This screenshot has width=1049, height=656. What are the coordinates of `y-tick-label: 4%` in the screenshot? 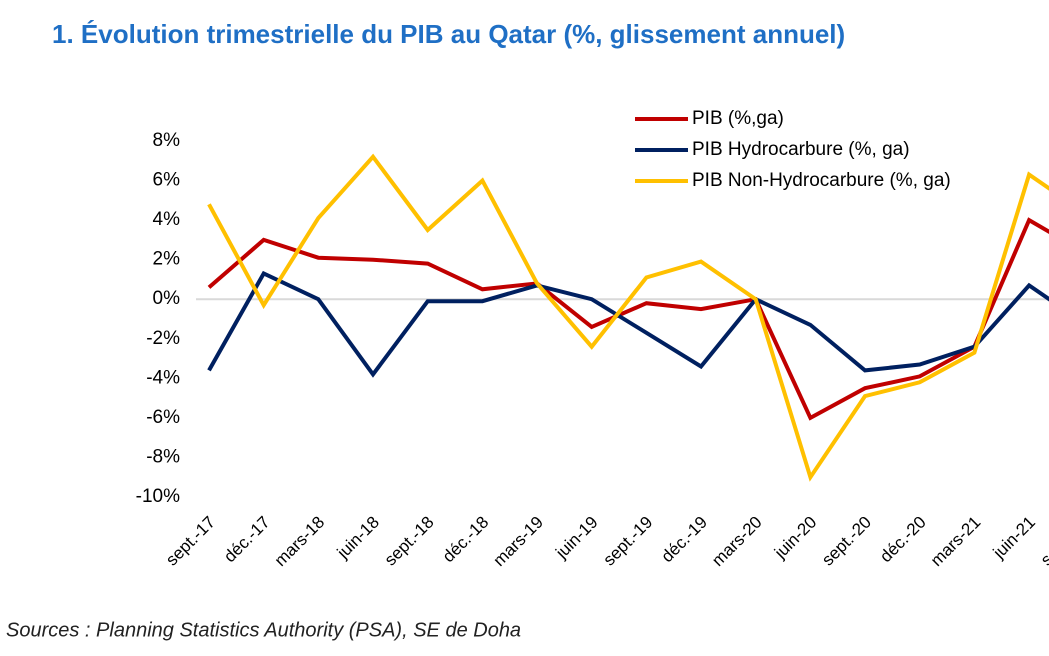 It's located at (167, 219).